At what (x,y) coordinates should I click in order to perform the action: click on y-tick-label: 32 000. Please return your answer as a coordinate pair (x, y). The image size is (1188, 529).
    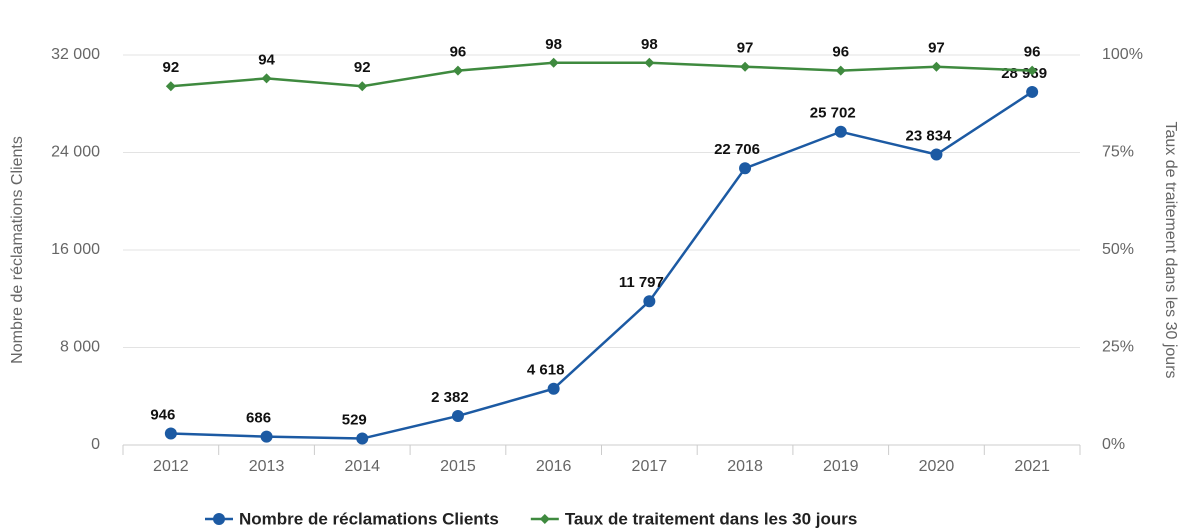
    Looking at the image, I should click on (75, 54).